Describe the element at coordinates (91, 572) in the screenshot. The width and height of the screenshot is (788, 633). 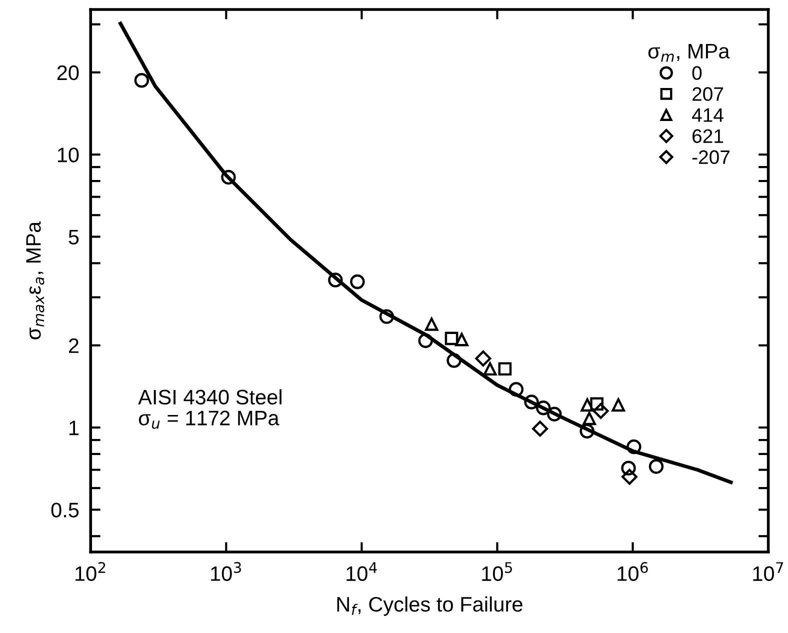
I see `x-tick-label: 10$^{2}$` at that location.